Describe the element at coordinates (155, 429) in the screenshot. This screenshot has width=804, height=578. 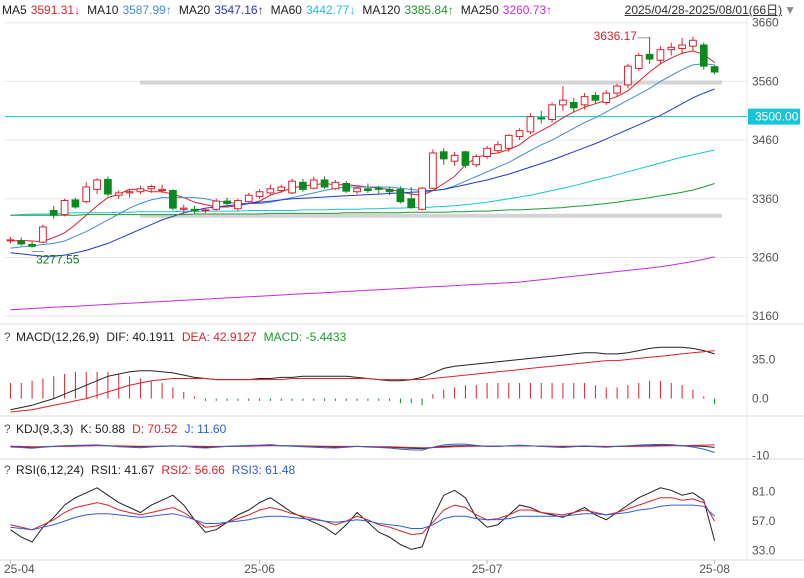
I see `kdj-value-1: D: 70.52` at that location.